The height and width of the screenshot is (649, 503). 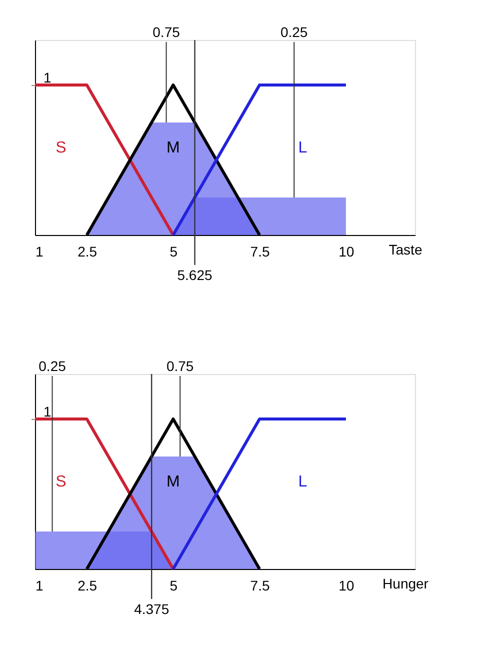 I want to click on x-axis-title: Taste, so click(x=405, y=250).